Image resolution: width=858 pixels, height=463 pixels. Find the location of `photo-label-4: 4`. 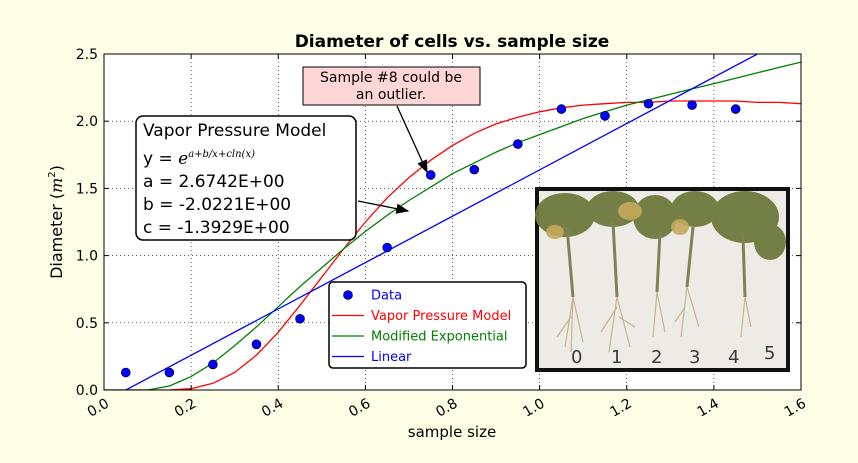

photo-label-4: 4 is located at coordinates (733, 357).